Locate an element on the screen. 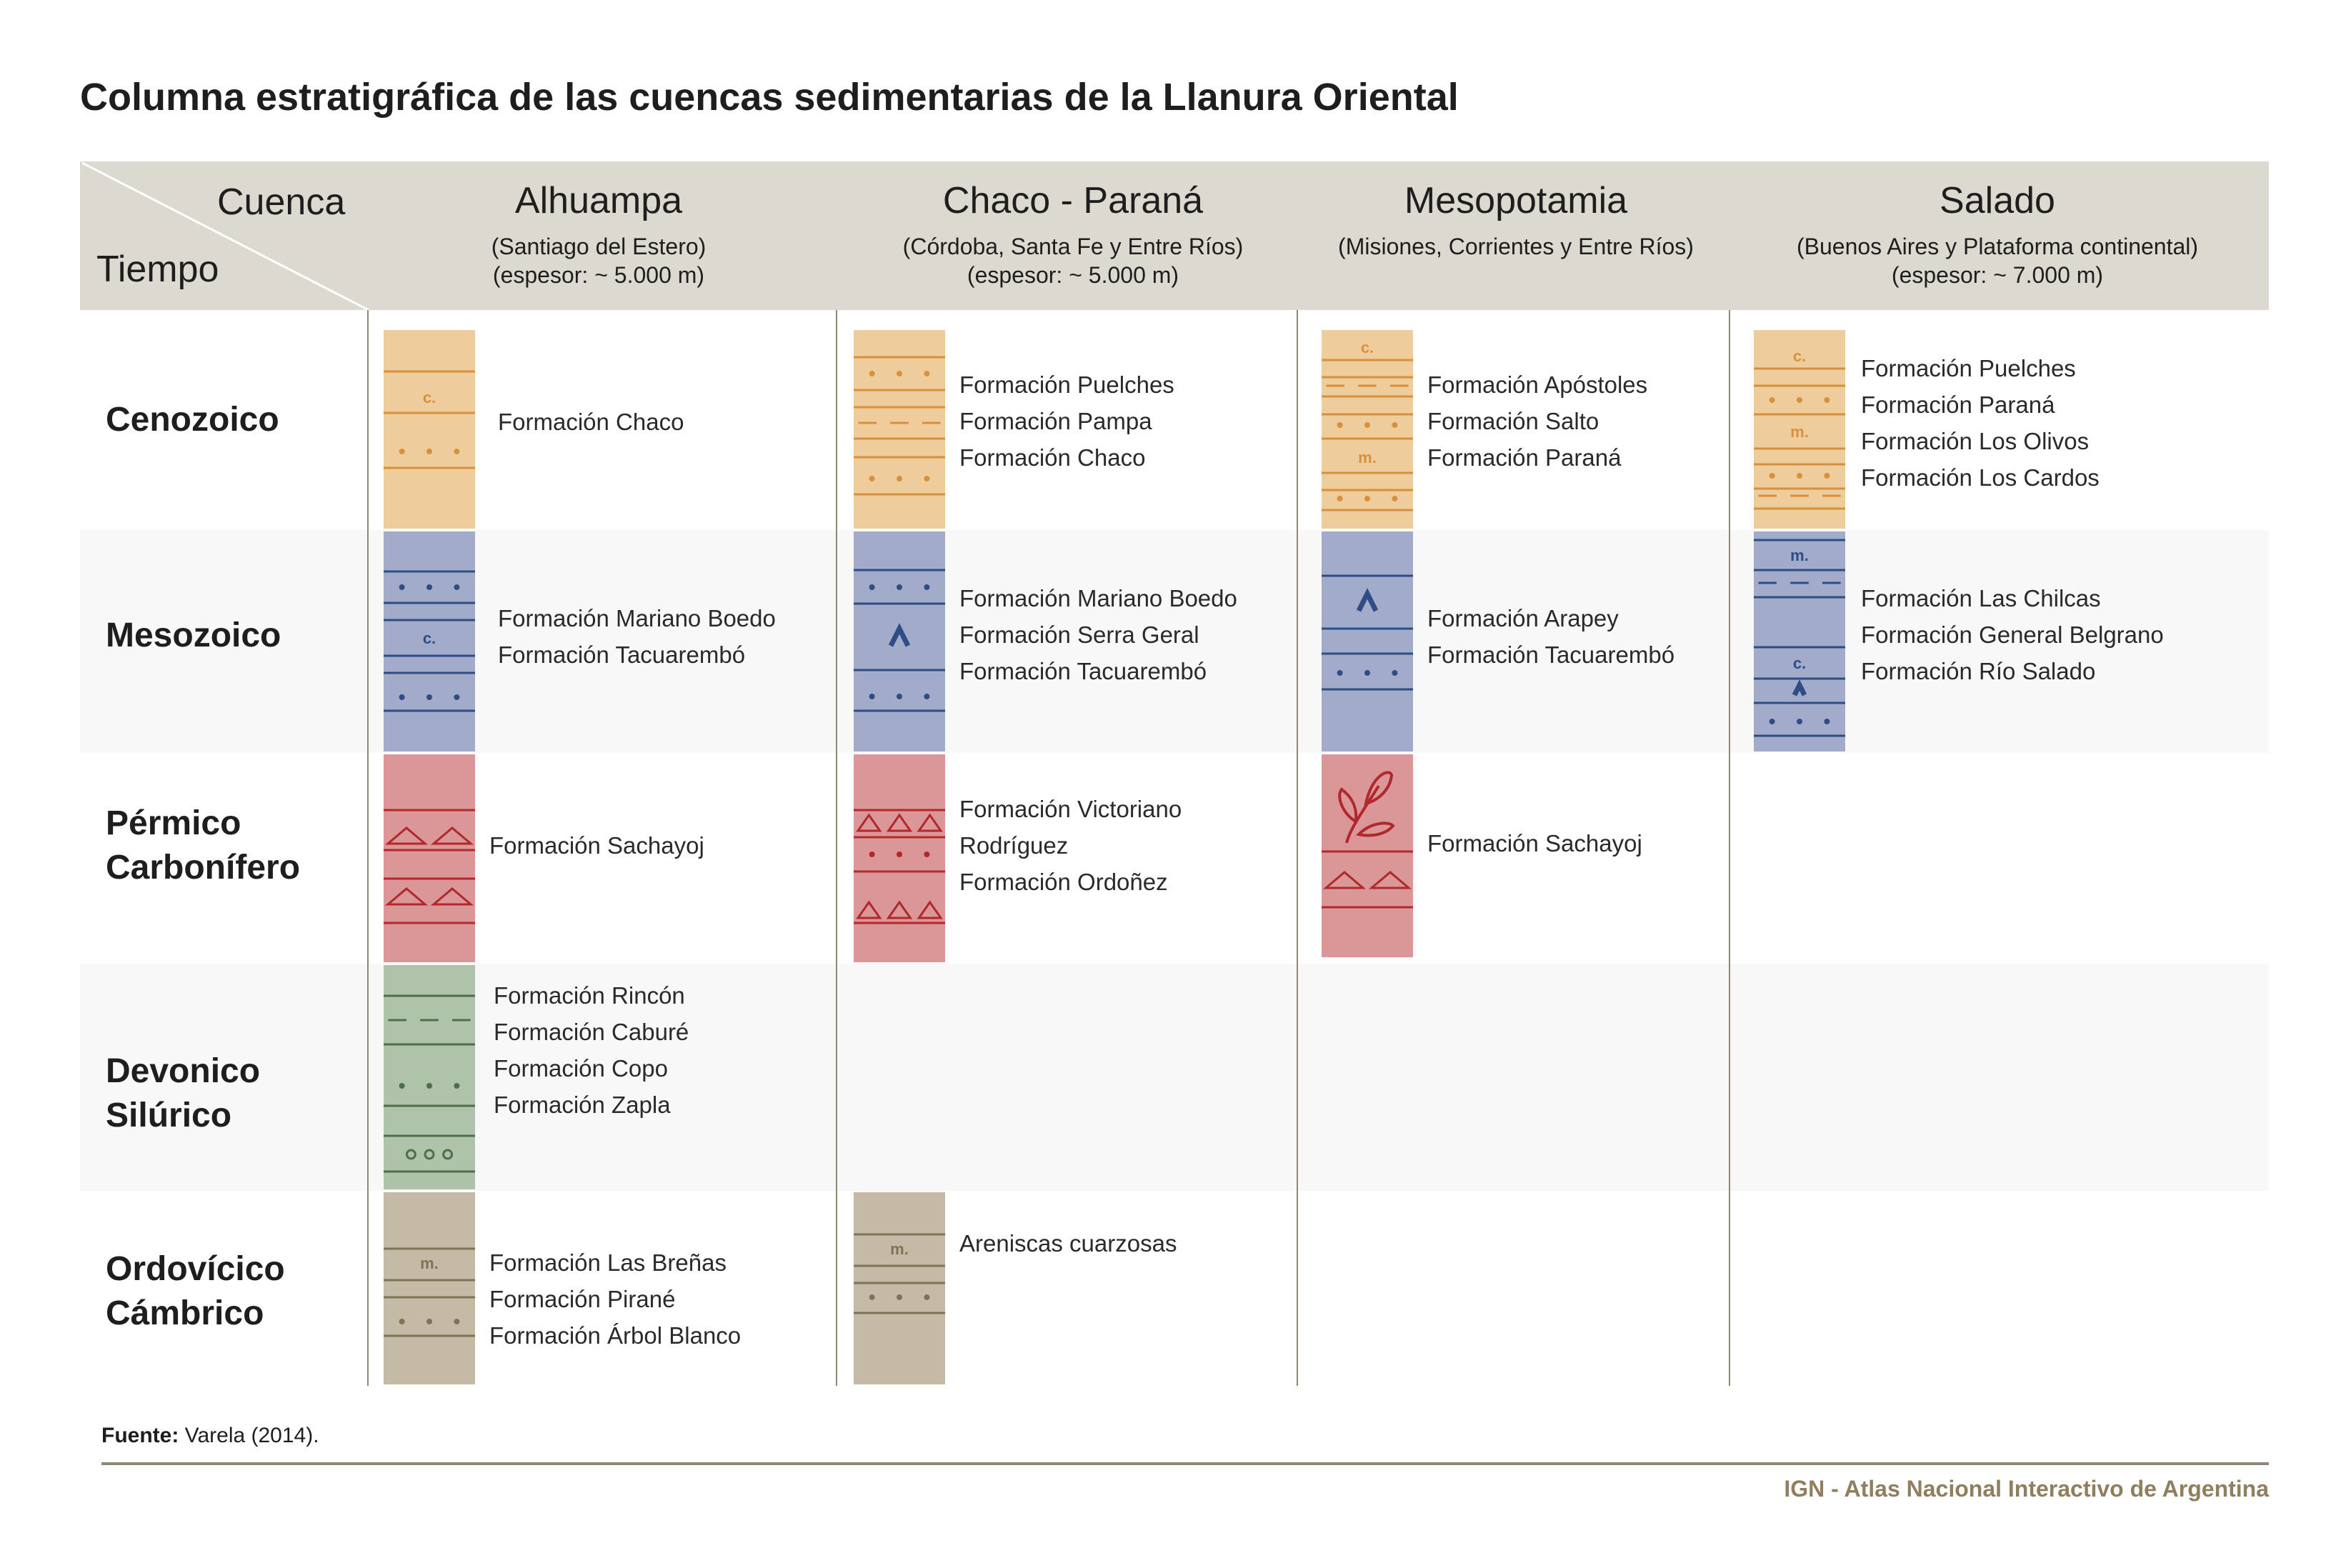 This screenshot has width=2346, height=1568. formation-label: Formación Las Chilcas is located at coordinates (1981, 598).